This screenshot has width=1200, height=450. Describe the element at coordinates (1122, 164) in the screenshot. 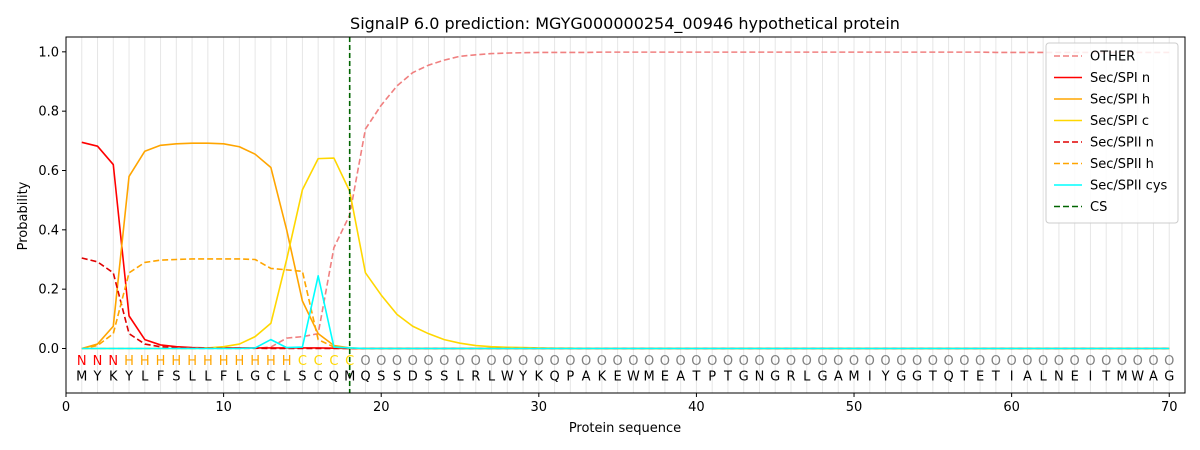

I see `legend-entry: Sec/SPII h` at that location.